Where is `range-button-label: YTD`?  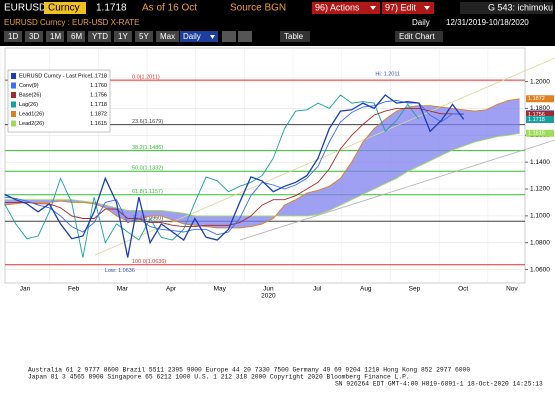
range-button-label: YTD is located at coordinates (100, 36).